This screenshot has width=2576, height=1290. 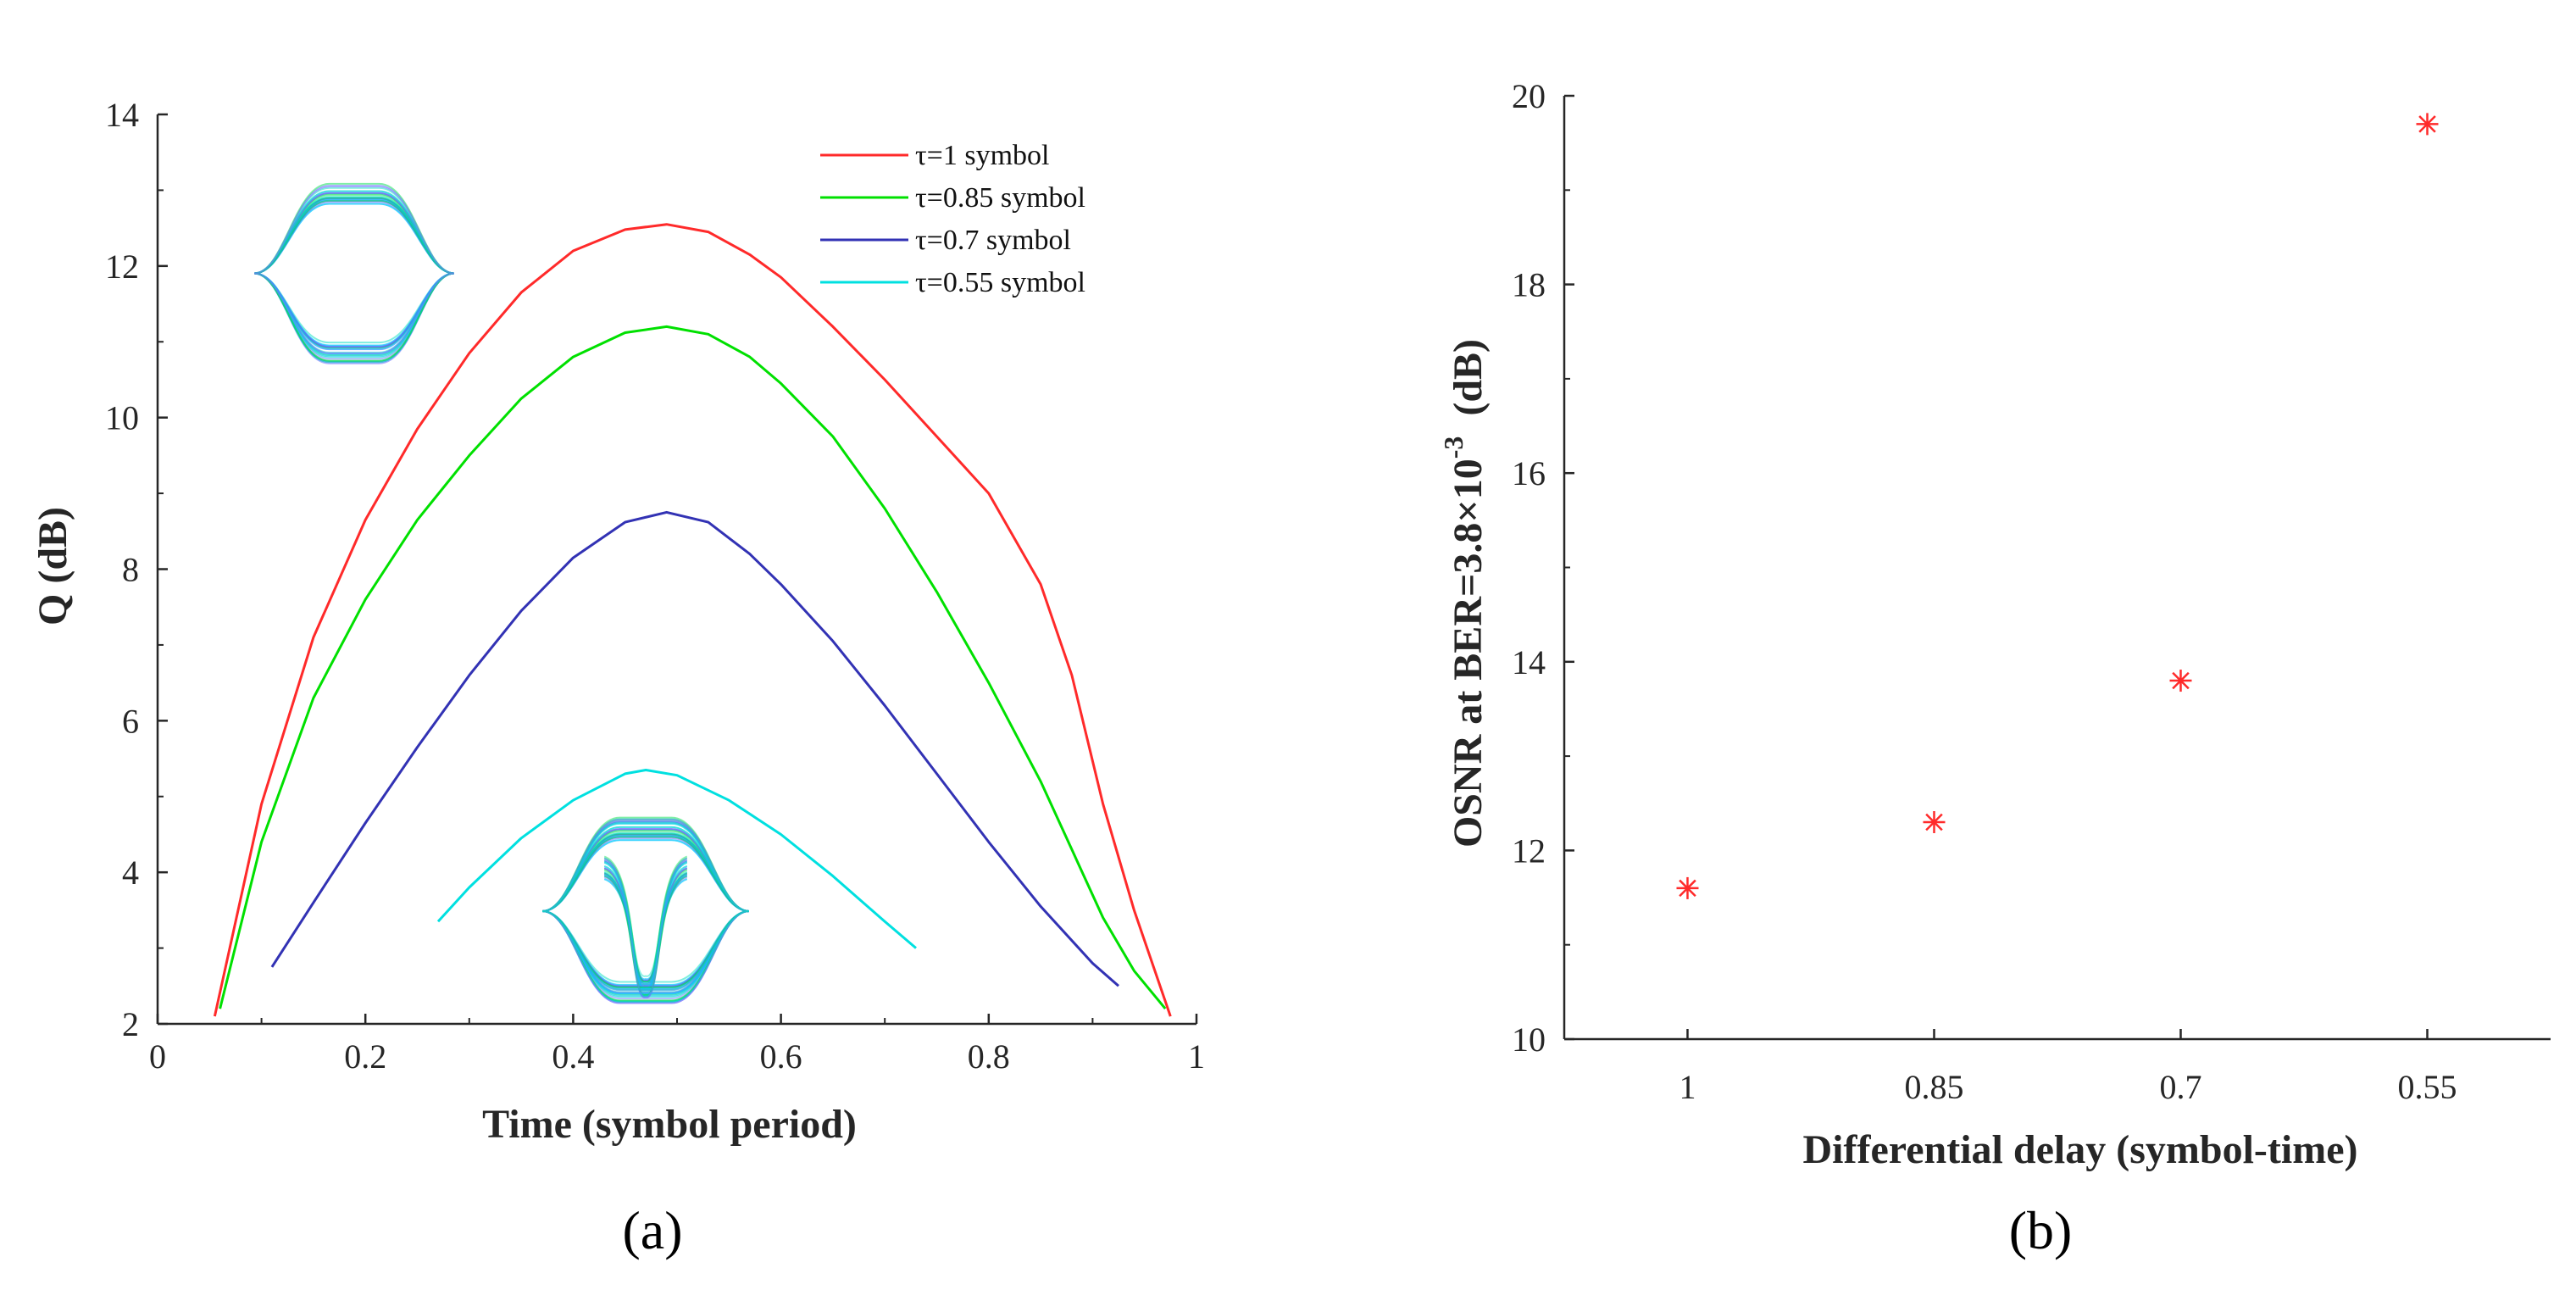 What do you see at coordinates (130, 873) in the screenshot?
I see `y-tick-label: 4` at bounding box center [130, 873].